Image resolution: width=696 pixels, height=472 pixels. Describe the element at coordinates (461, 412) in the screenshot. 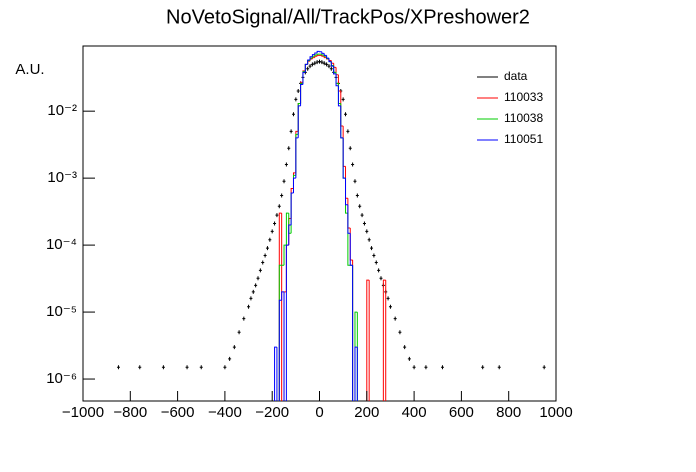

I see `x-tick-label: 600` at that location.